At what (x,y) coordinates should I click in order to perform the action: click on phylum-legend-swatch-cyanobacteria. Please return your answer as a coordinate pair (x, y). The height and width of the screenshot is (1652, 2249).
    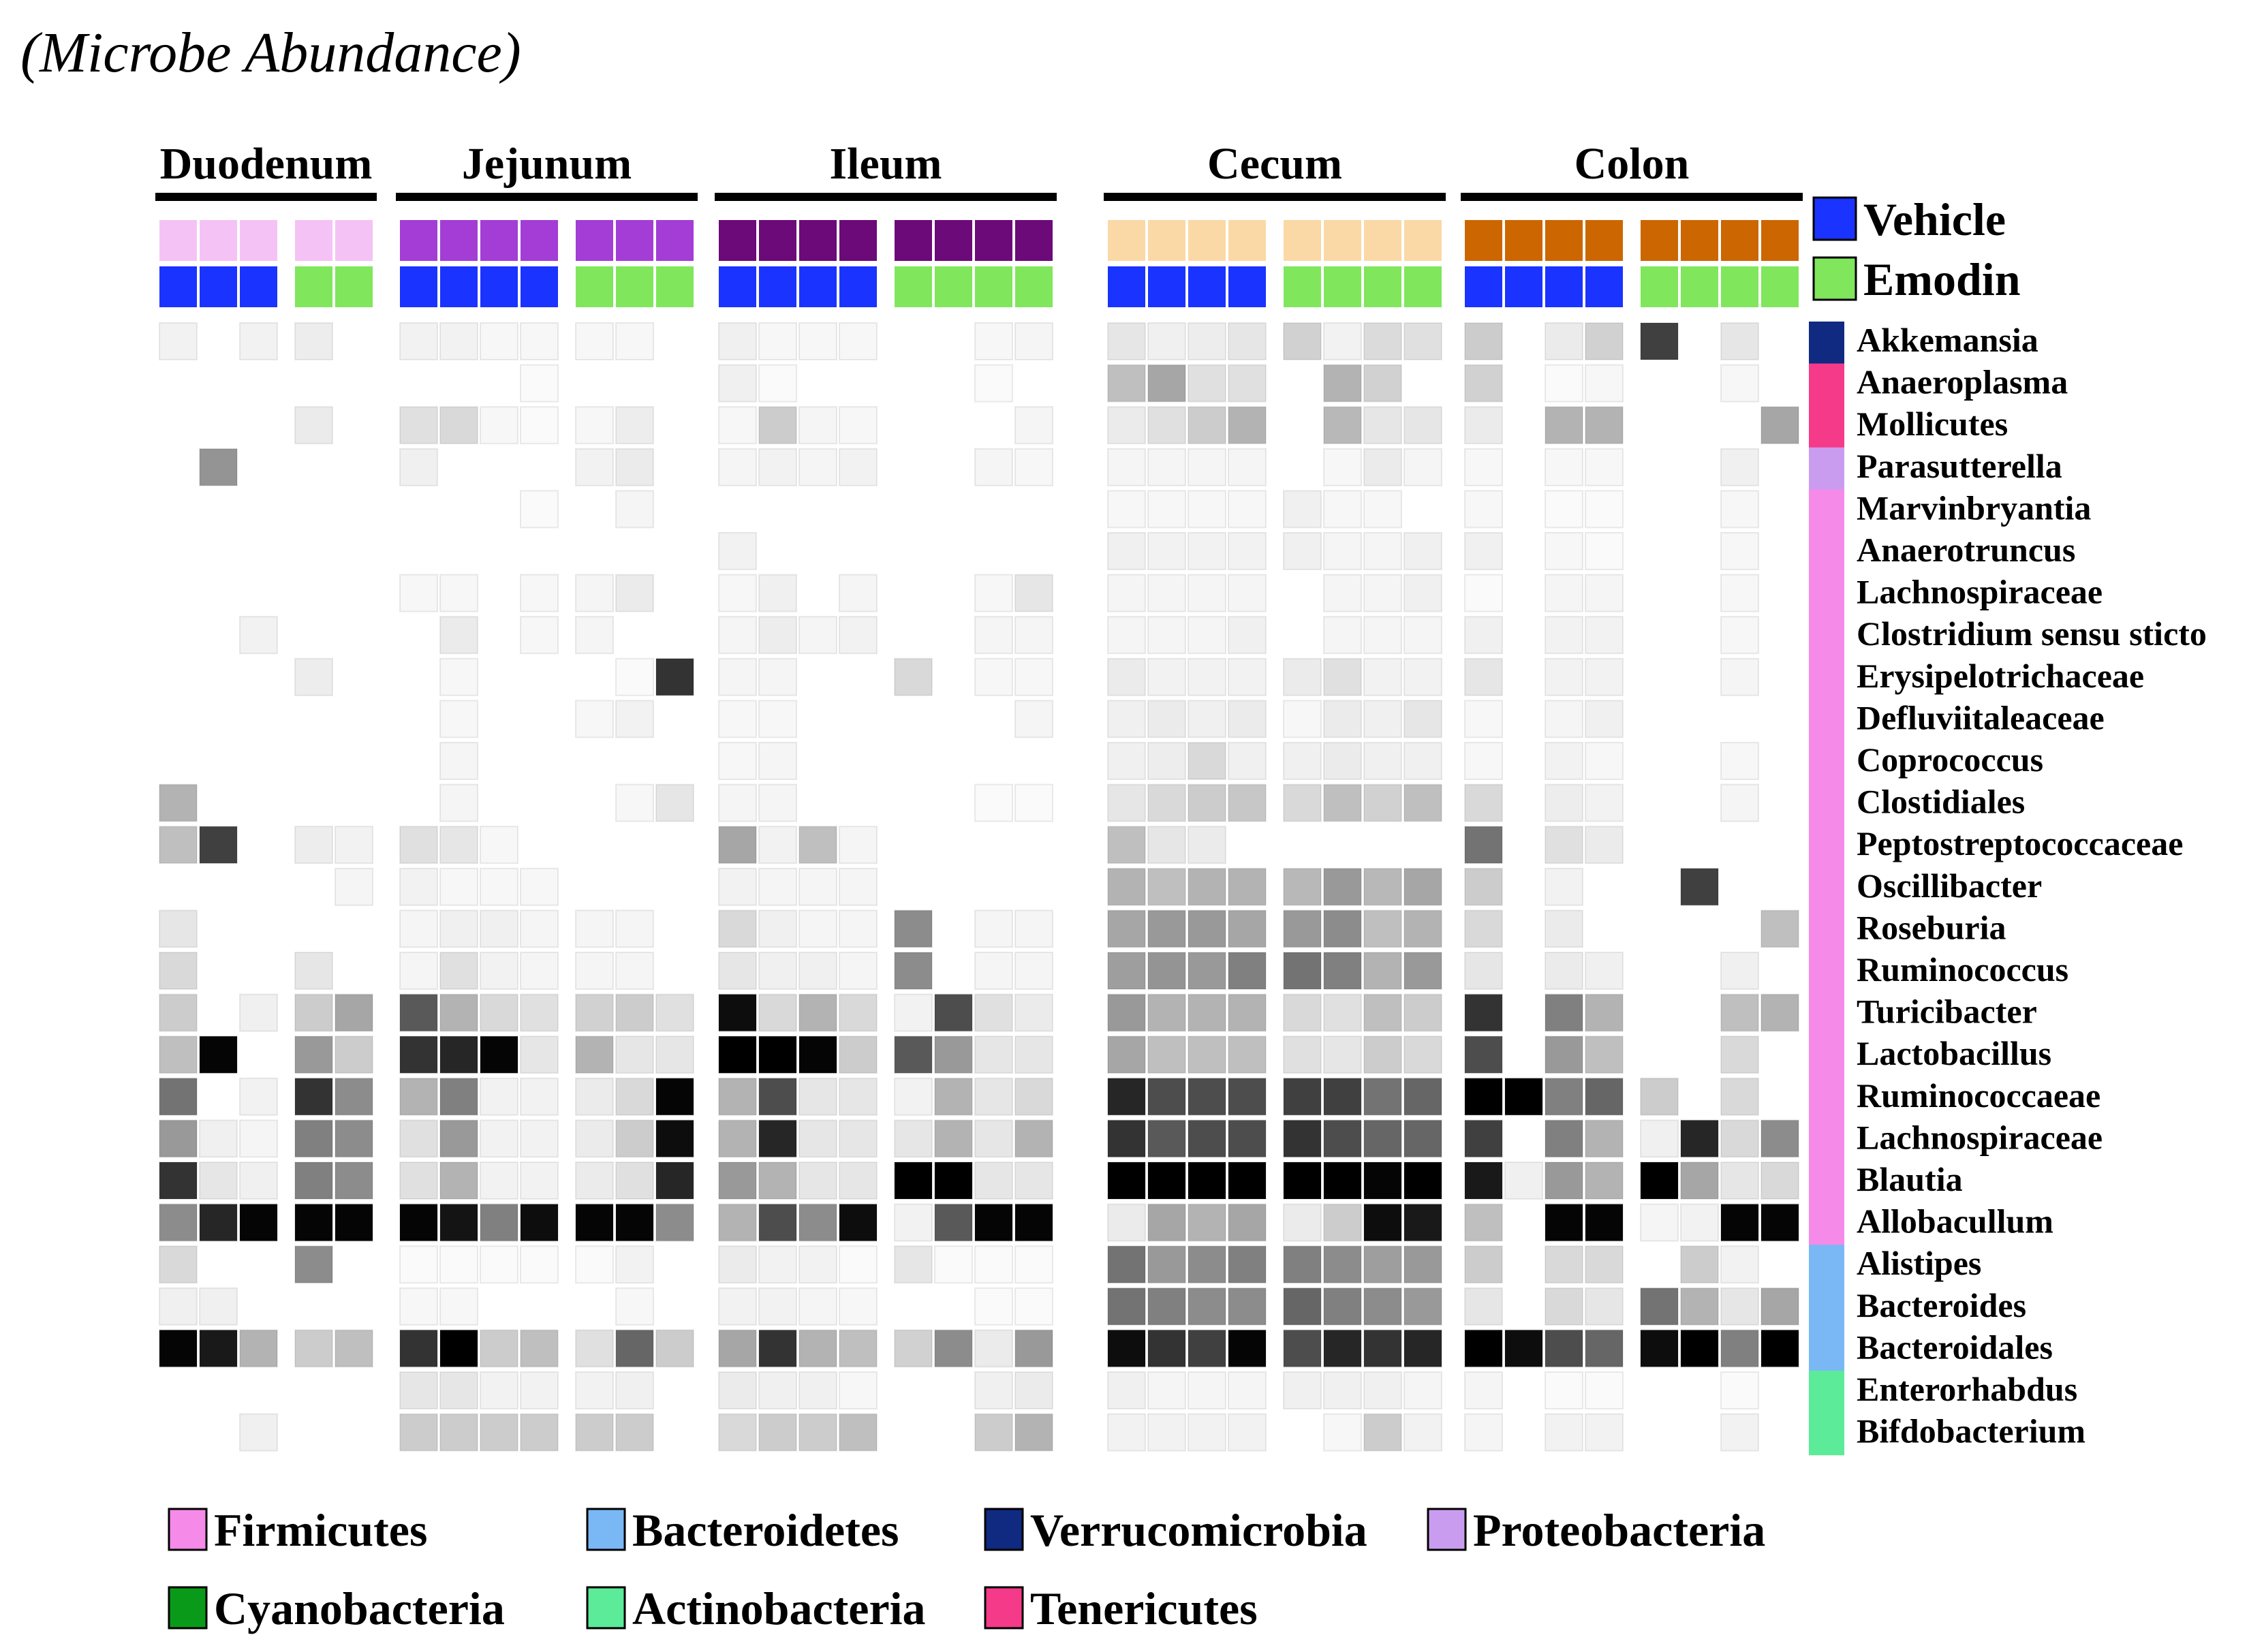
    Looking at the image, I should click on (188, 1608).